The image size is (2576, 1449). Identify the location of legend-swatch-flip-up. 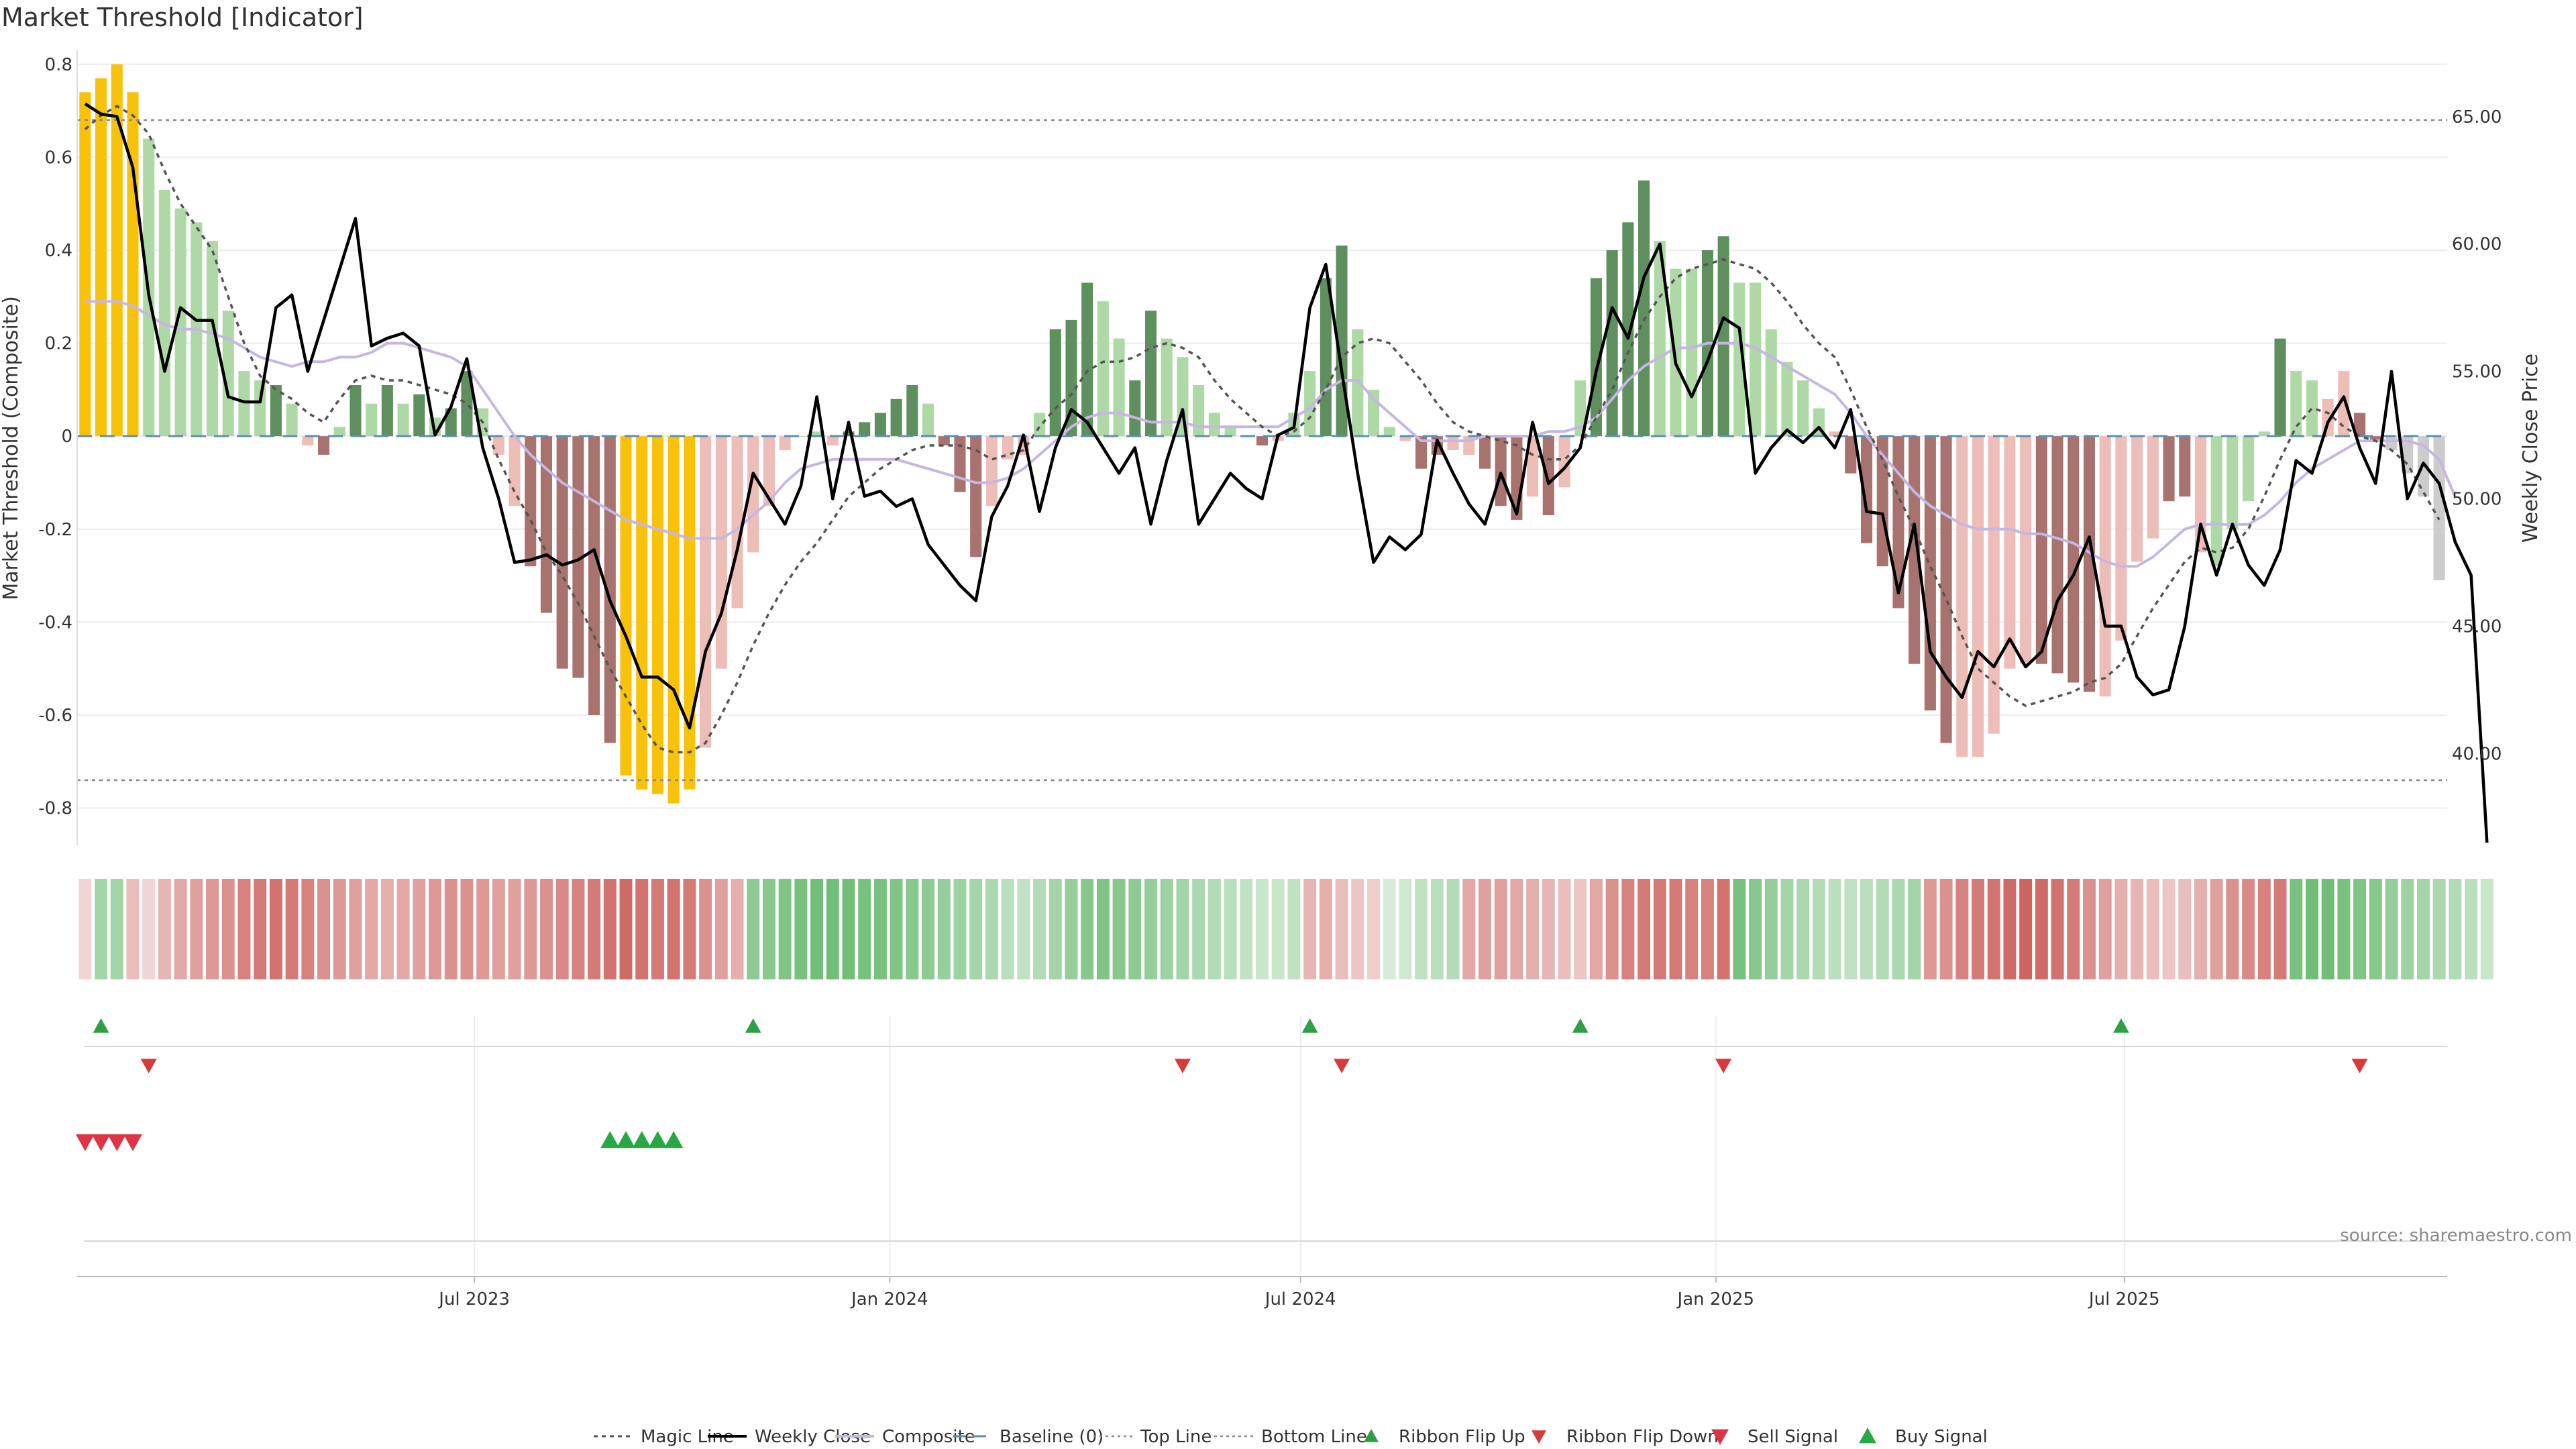
(1371, 1435).